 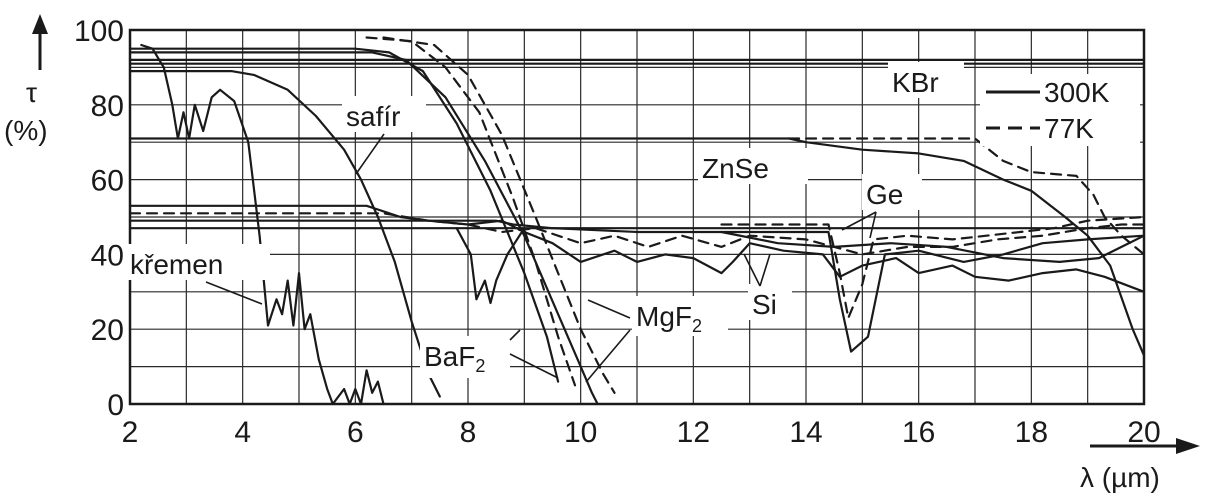 What do you see at coordinates (242, 432) in the screenshot?
I see `x-tick-label: 4` at bounding box center [242, 432].